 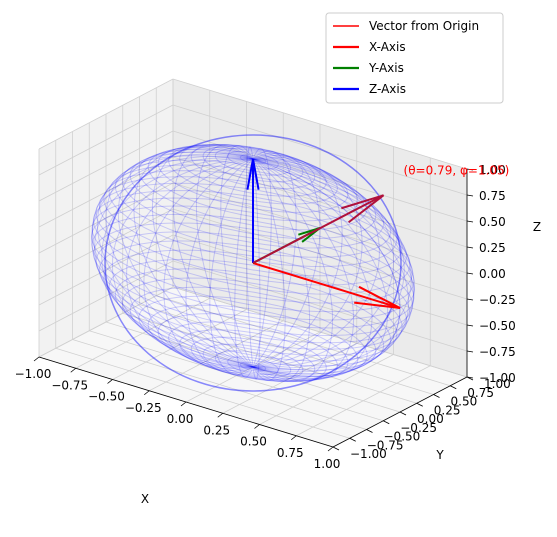 What do you see at coordinates (497, 384) in the screenshot?
I see `y-tick-label: 1.00` at bounding box center [497, 384].